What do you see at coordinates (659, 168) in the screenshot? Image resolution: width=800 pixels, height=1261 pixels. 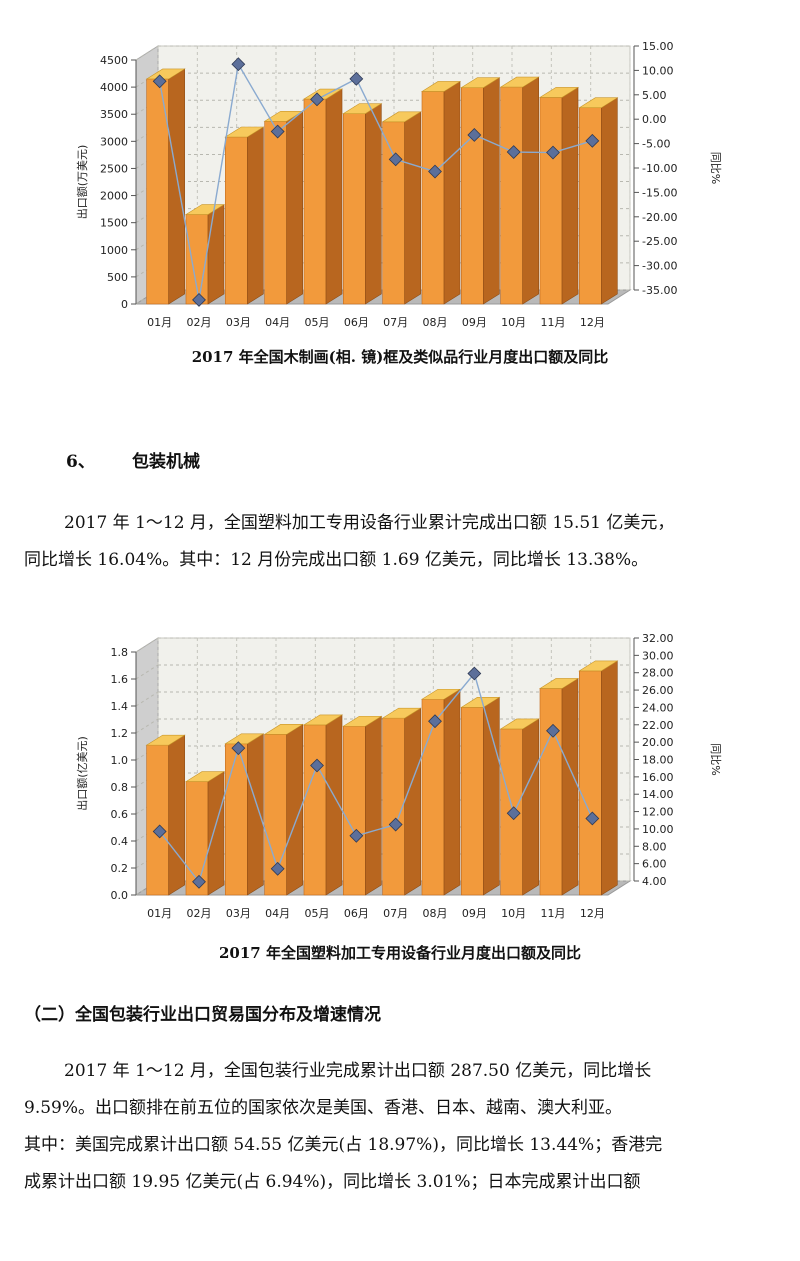 I see `y-right-tick-label: -10.00` at bounding box center [659, 168].